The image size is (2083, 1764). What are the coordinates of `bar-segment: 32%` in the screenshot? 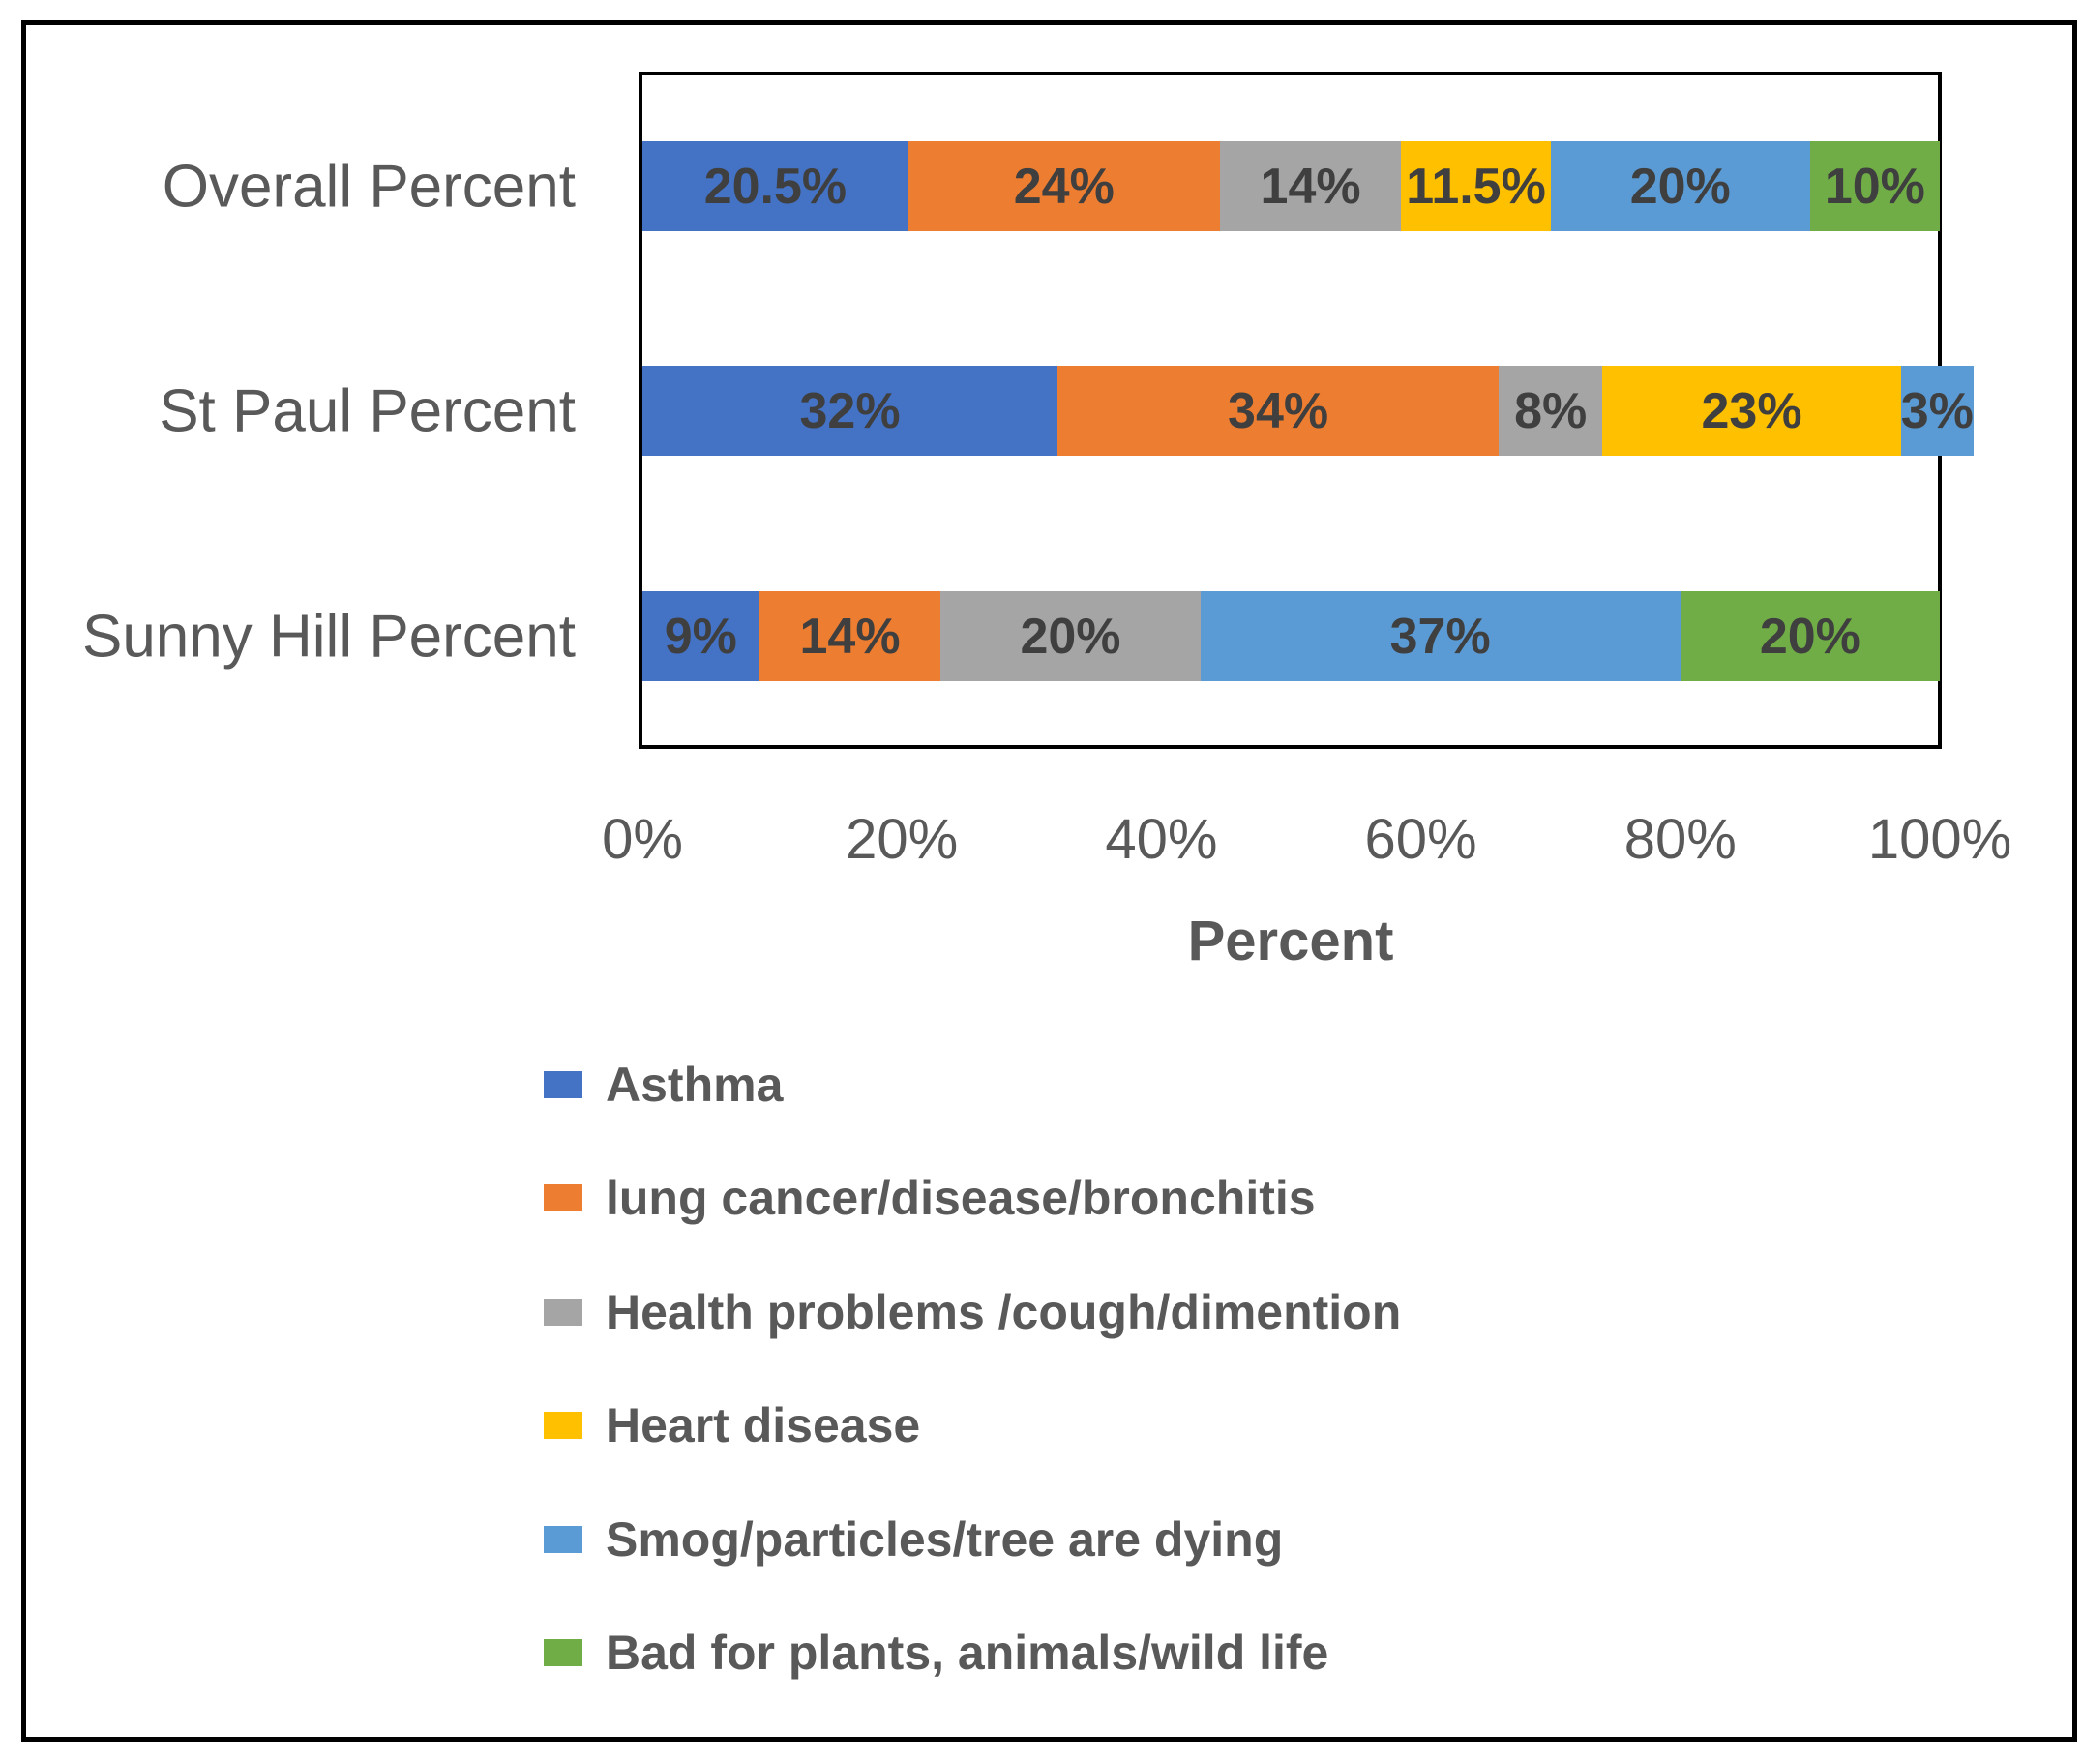 It's located at (850, 411).